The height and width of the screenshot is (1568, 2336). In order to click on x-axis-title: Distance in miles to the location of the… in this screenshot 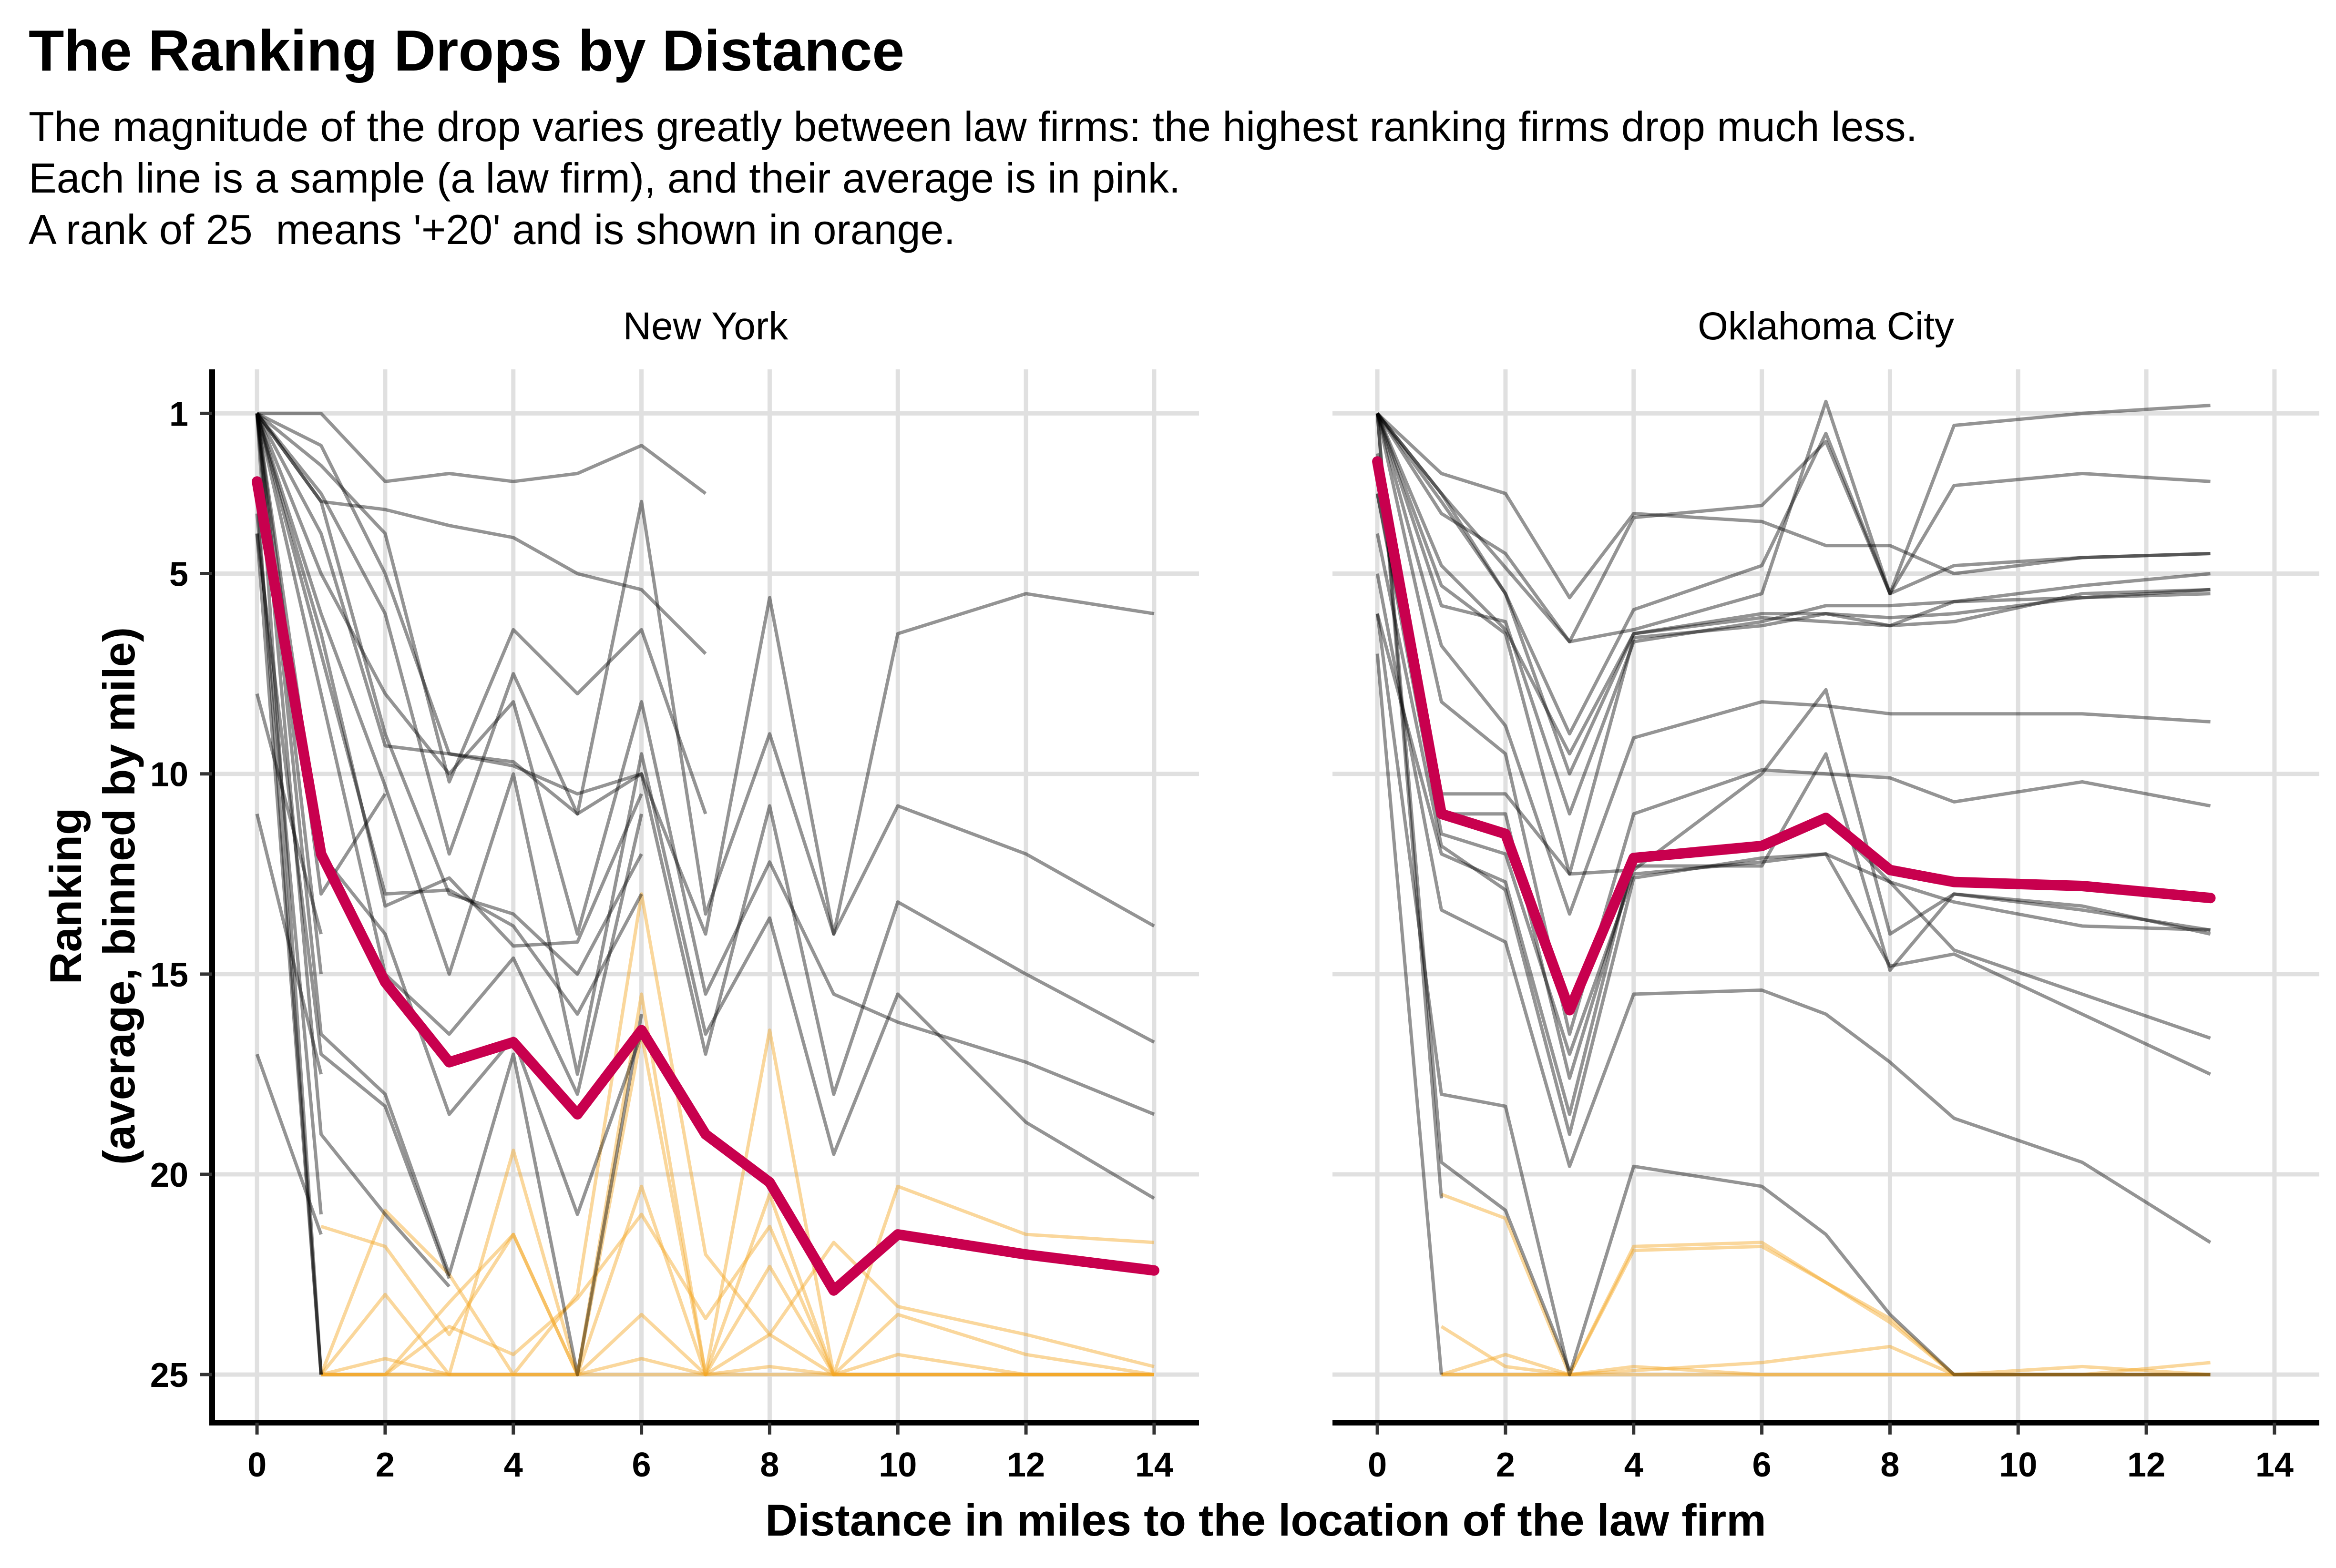, I will do `click(1265, 1520)`.